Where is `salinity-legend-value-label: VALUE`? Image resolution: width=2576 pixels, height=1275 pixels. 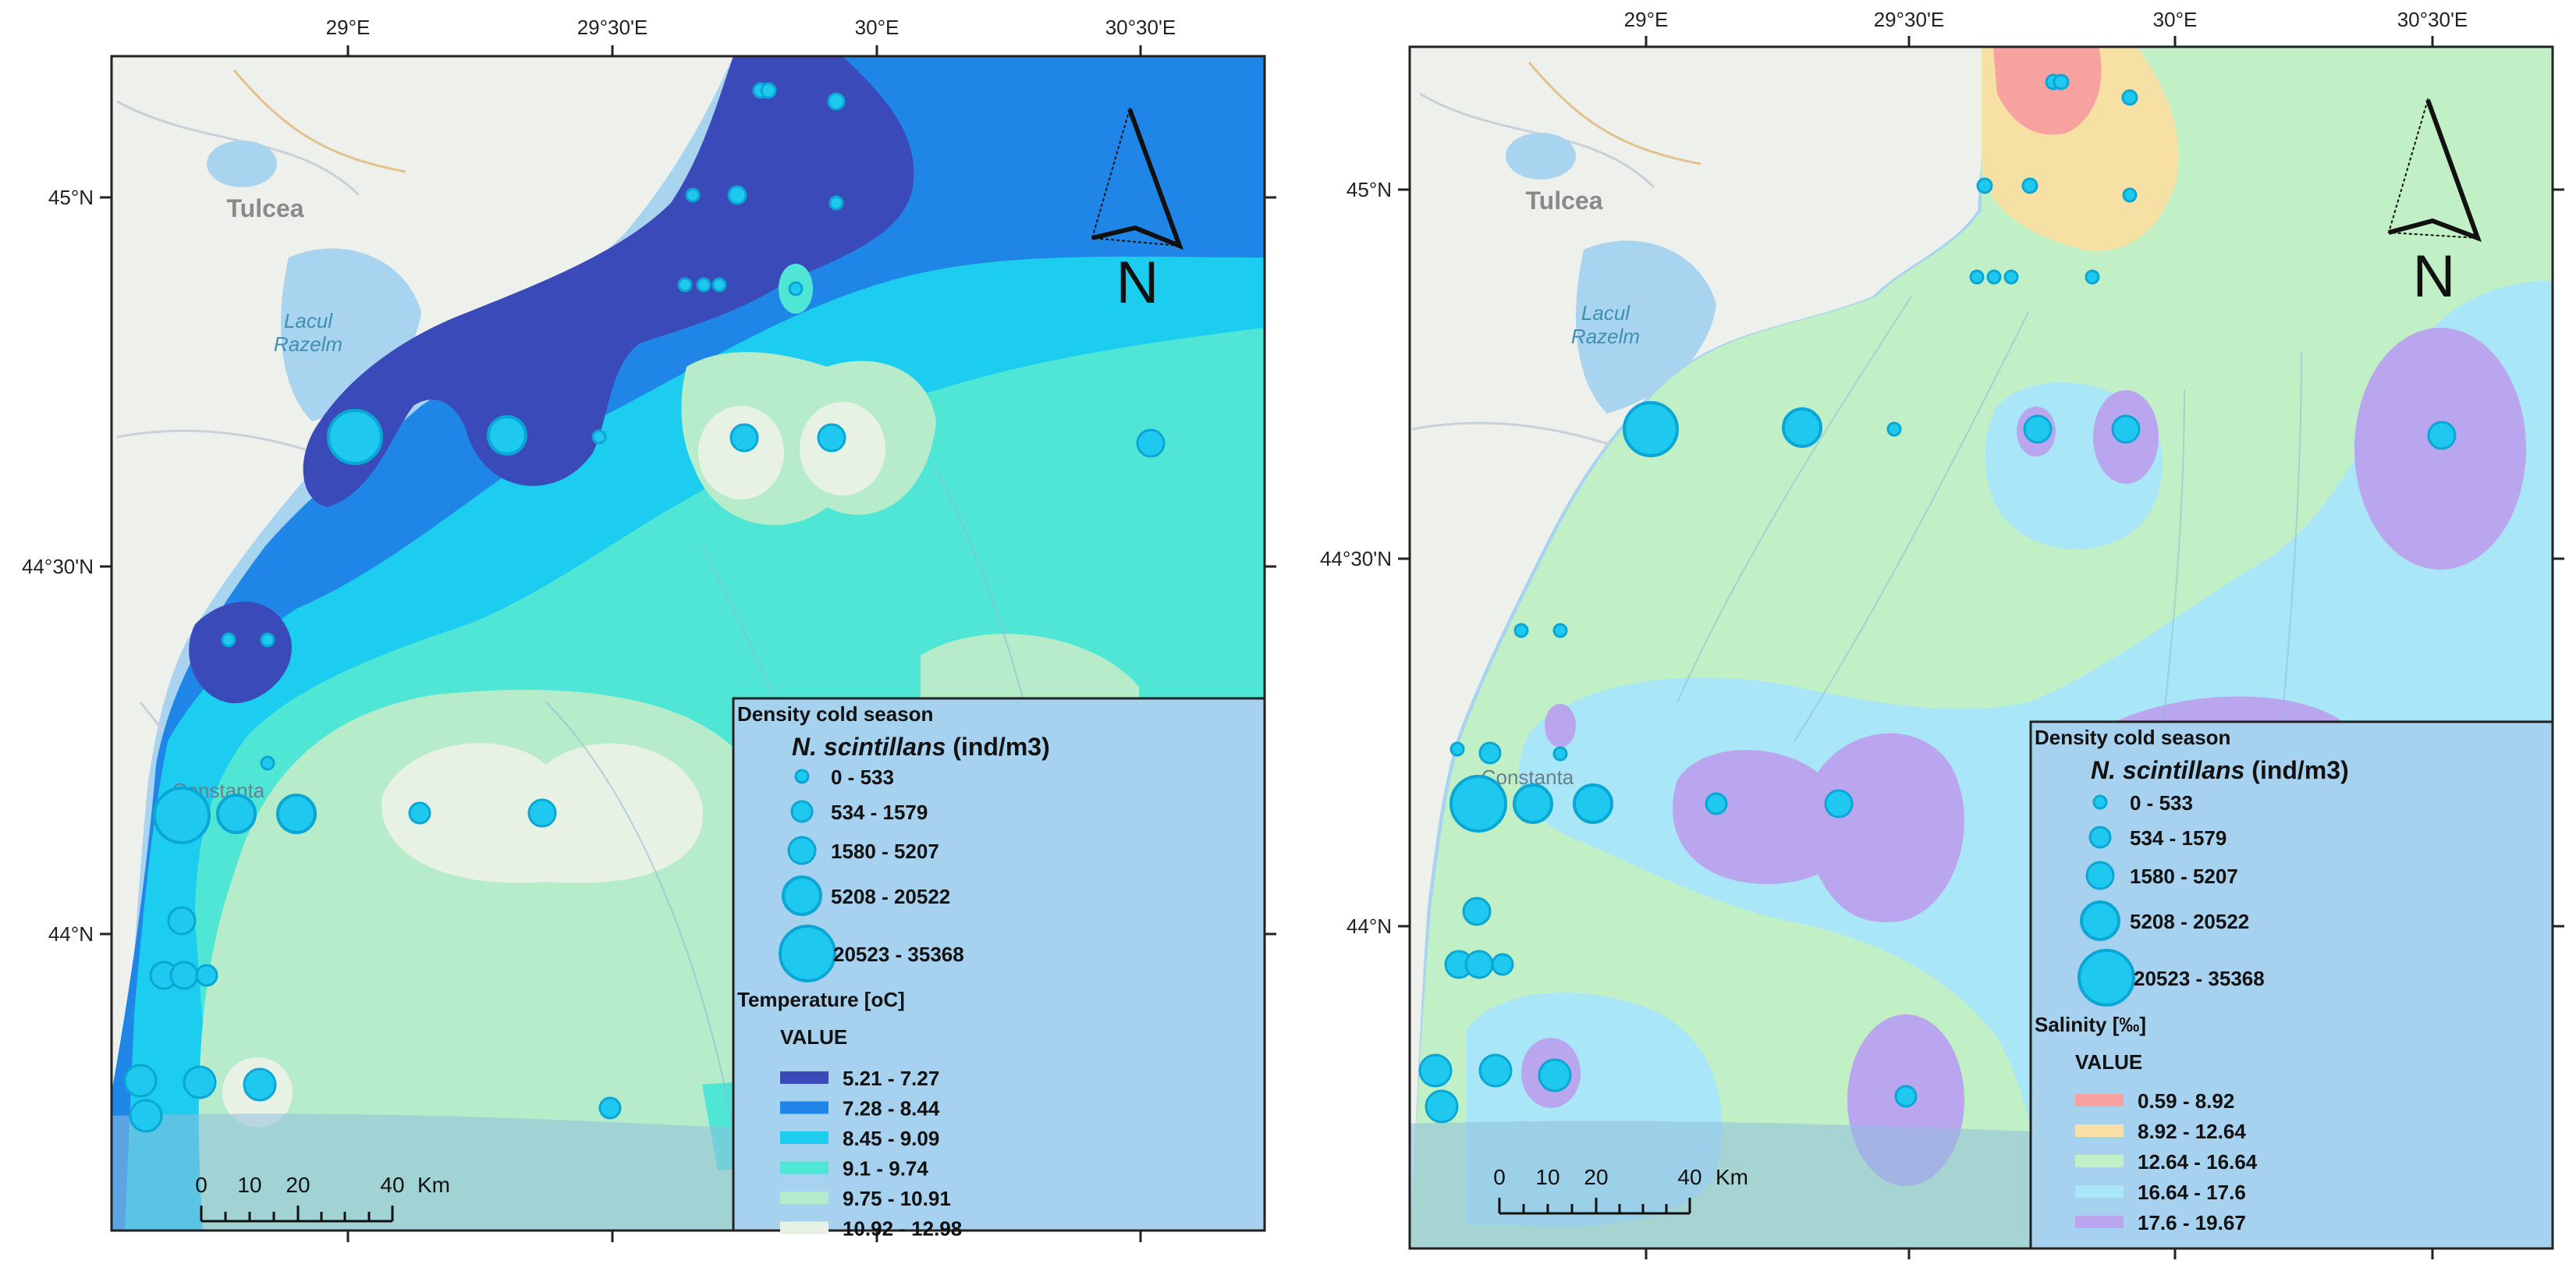 salinity-legend-value-label: VALUE is located at coordinates (2108, 1062).